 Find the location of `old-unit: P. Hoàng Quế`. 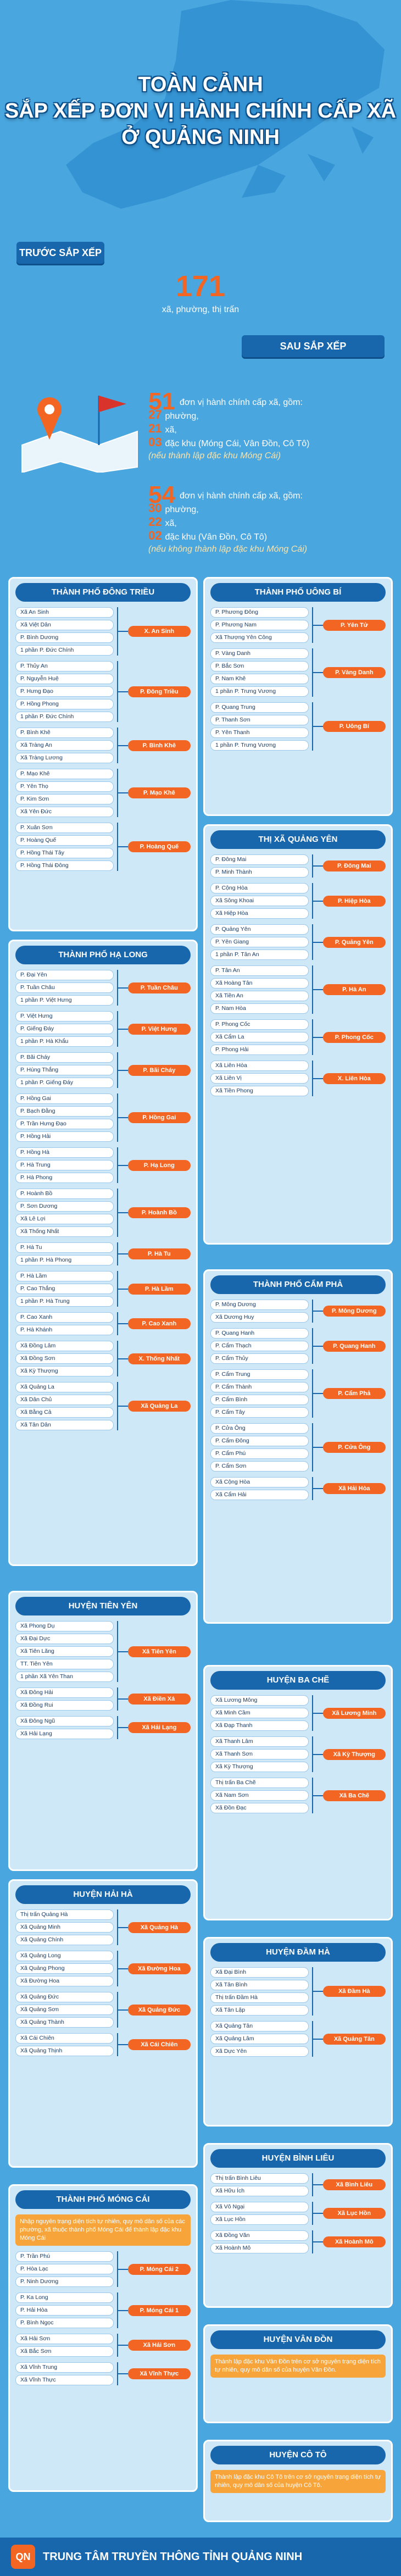

old-unit: P. Hoàng Quế is located at coordinates (64, 840).